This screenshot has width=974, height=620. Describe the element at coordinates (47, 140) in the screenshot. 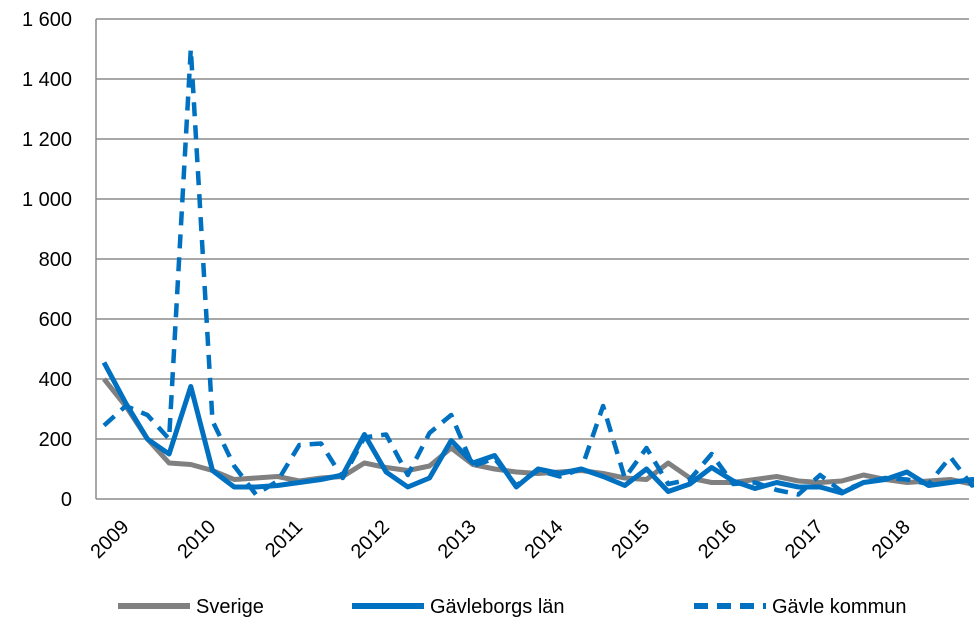

I see `y-tick-label: 1 200` at that location.